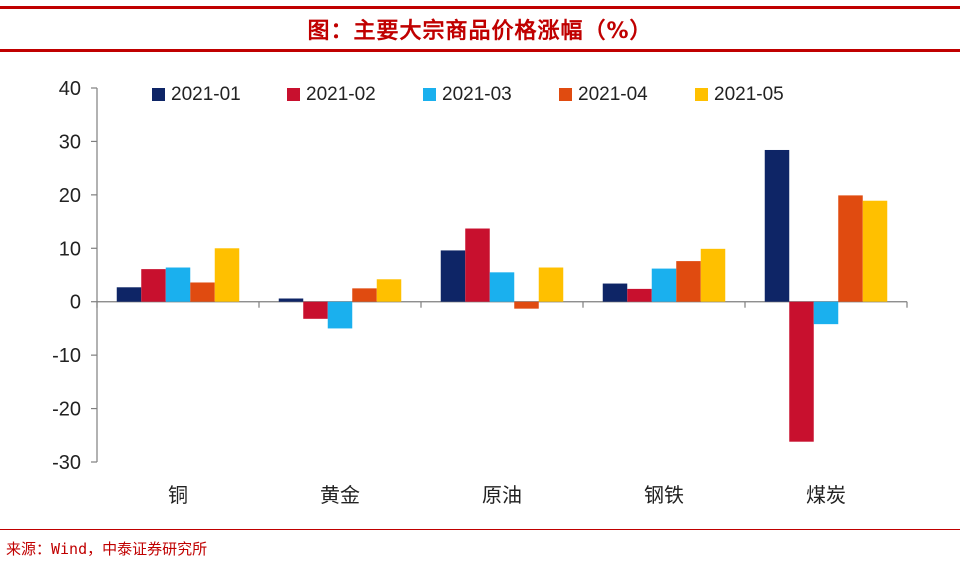 The height and width of the screenshot is (569, 960). What do you see at coordinates (613, 94) in the screenshot?
I see `legend-label: 2021-04` at bounding box center [613, 94].